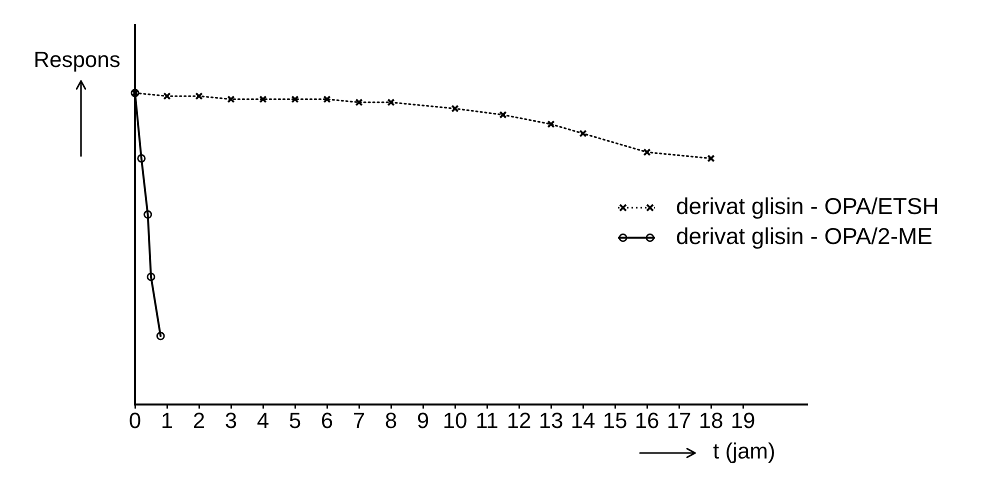 This screenshot has height=485, width=993. I want to click on legend-label: derivat glisin - OPA/2-ME, so click(804, 236).